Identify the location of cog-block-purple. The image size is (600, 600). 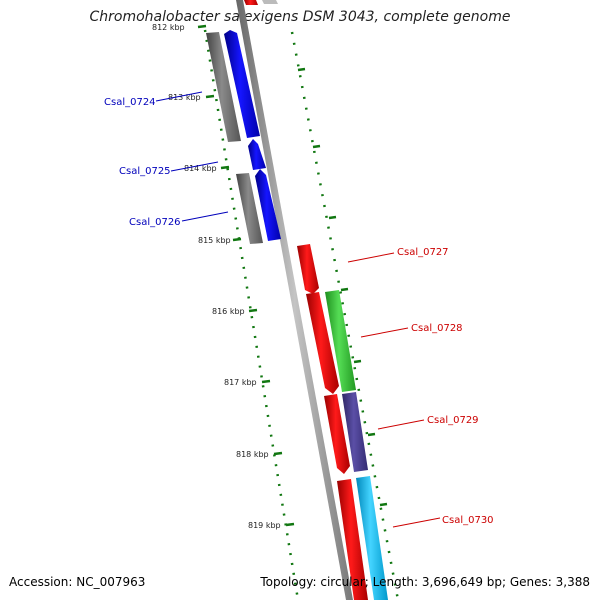
(355, 432).